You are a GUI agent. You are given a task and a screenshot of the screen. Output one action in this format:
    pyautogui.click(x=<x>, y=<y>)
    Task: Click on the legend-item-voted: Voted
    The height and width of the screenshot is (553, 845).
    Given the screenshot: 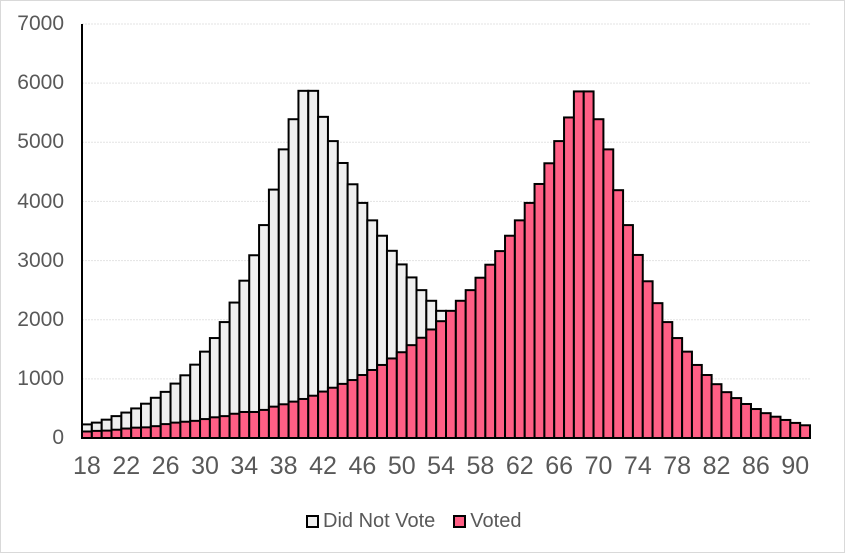 What is the action you would take?
    pyautogui.click(x=487, y=521)
    